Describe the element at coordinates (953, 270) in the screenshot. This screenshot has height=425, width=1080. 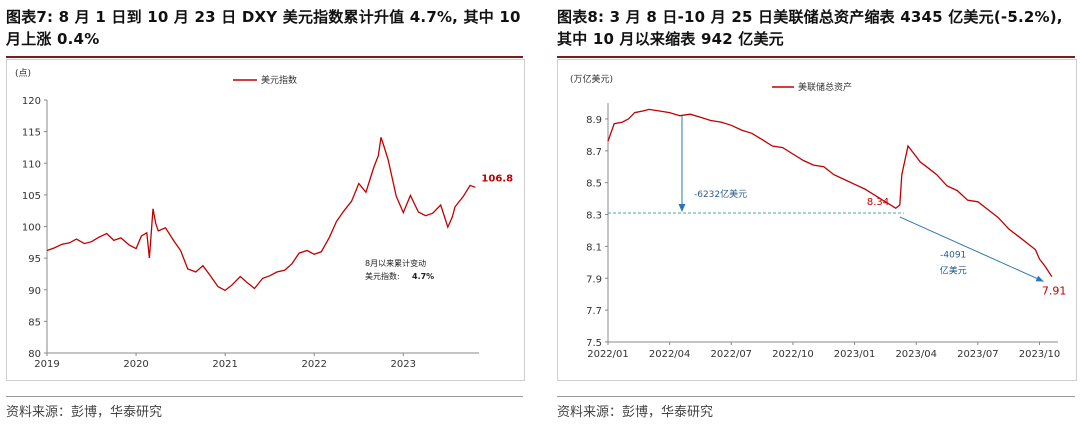
I see `right-peak-change-unit: 亿美元` at that location.